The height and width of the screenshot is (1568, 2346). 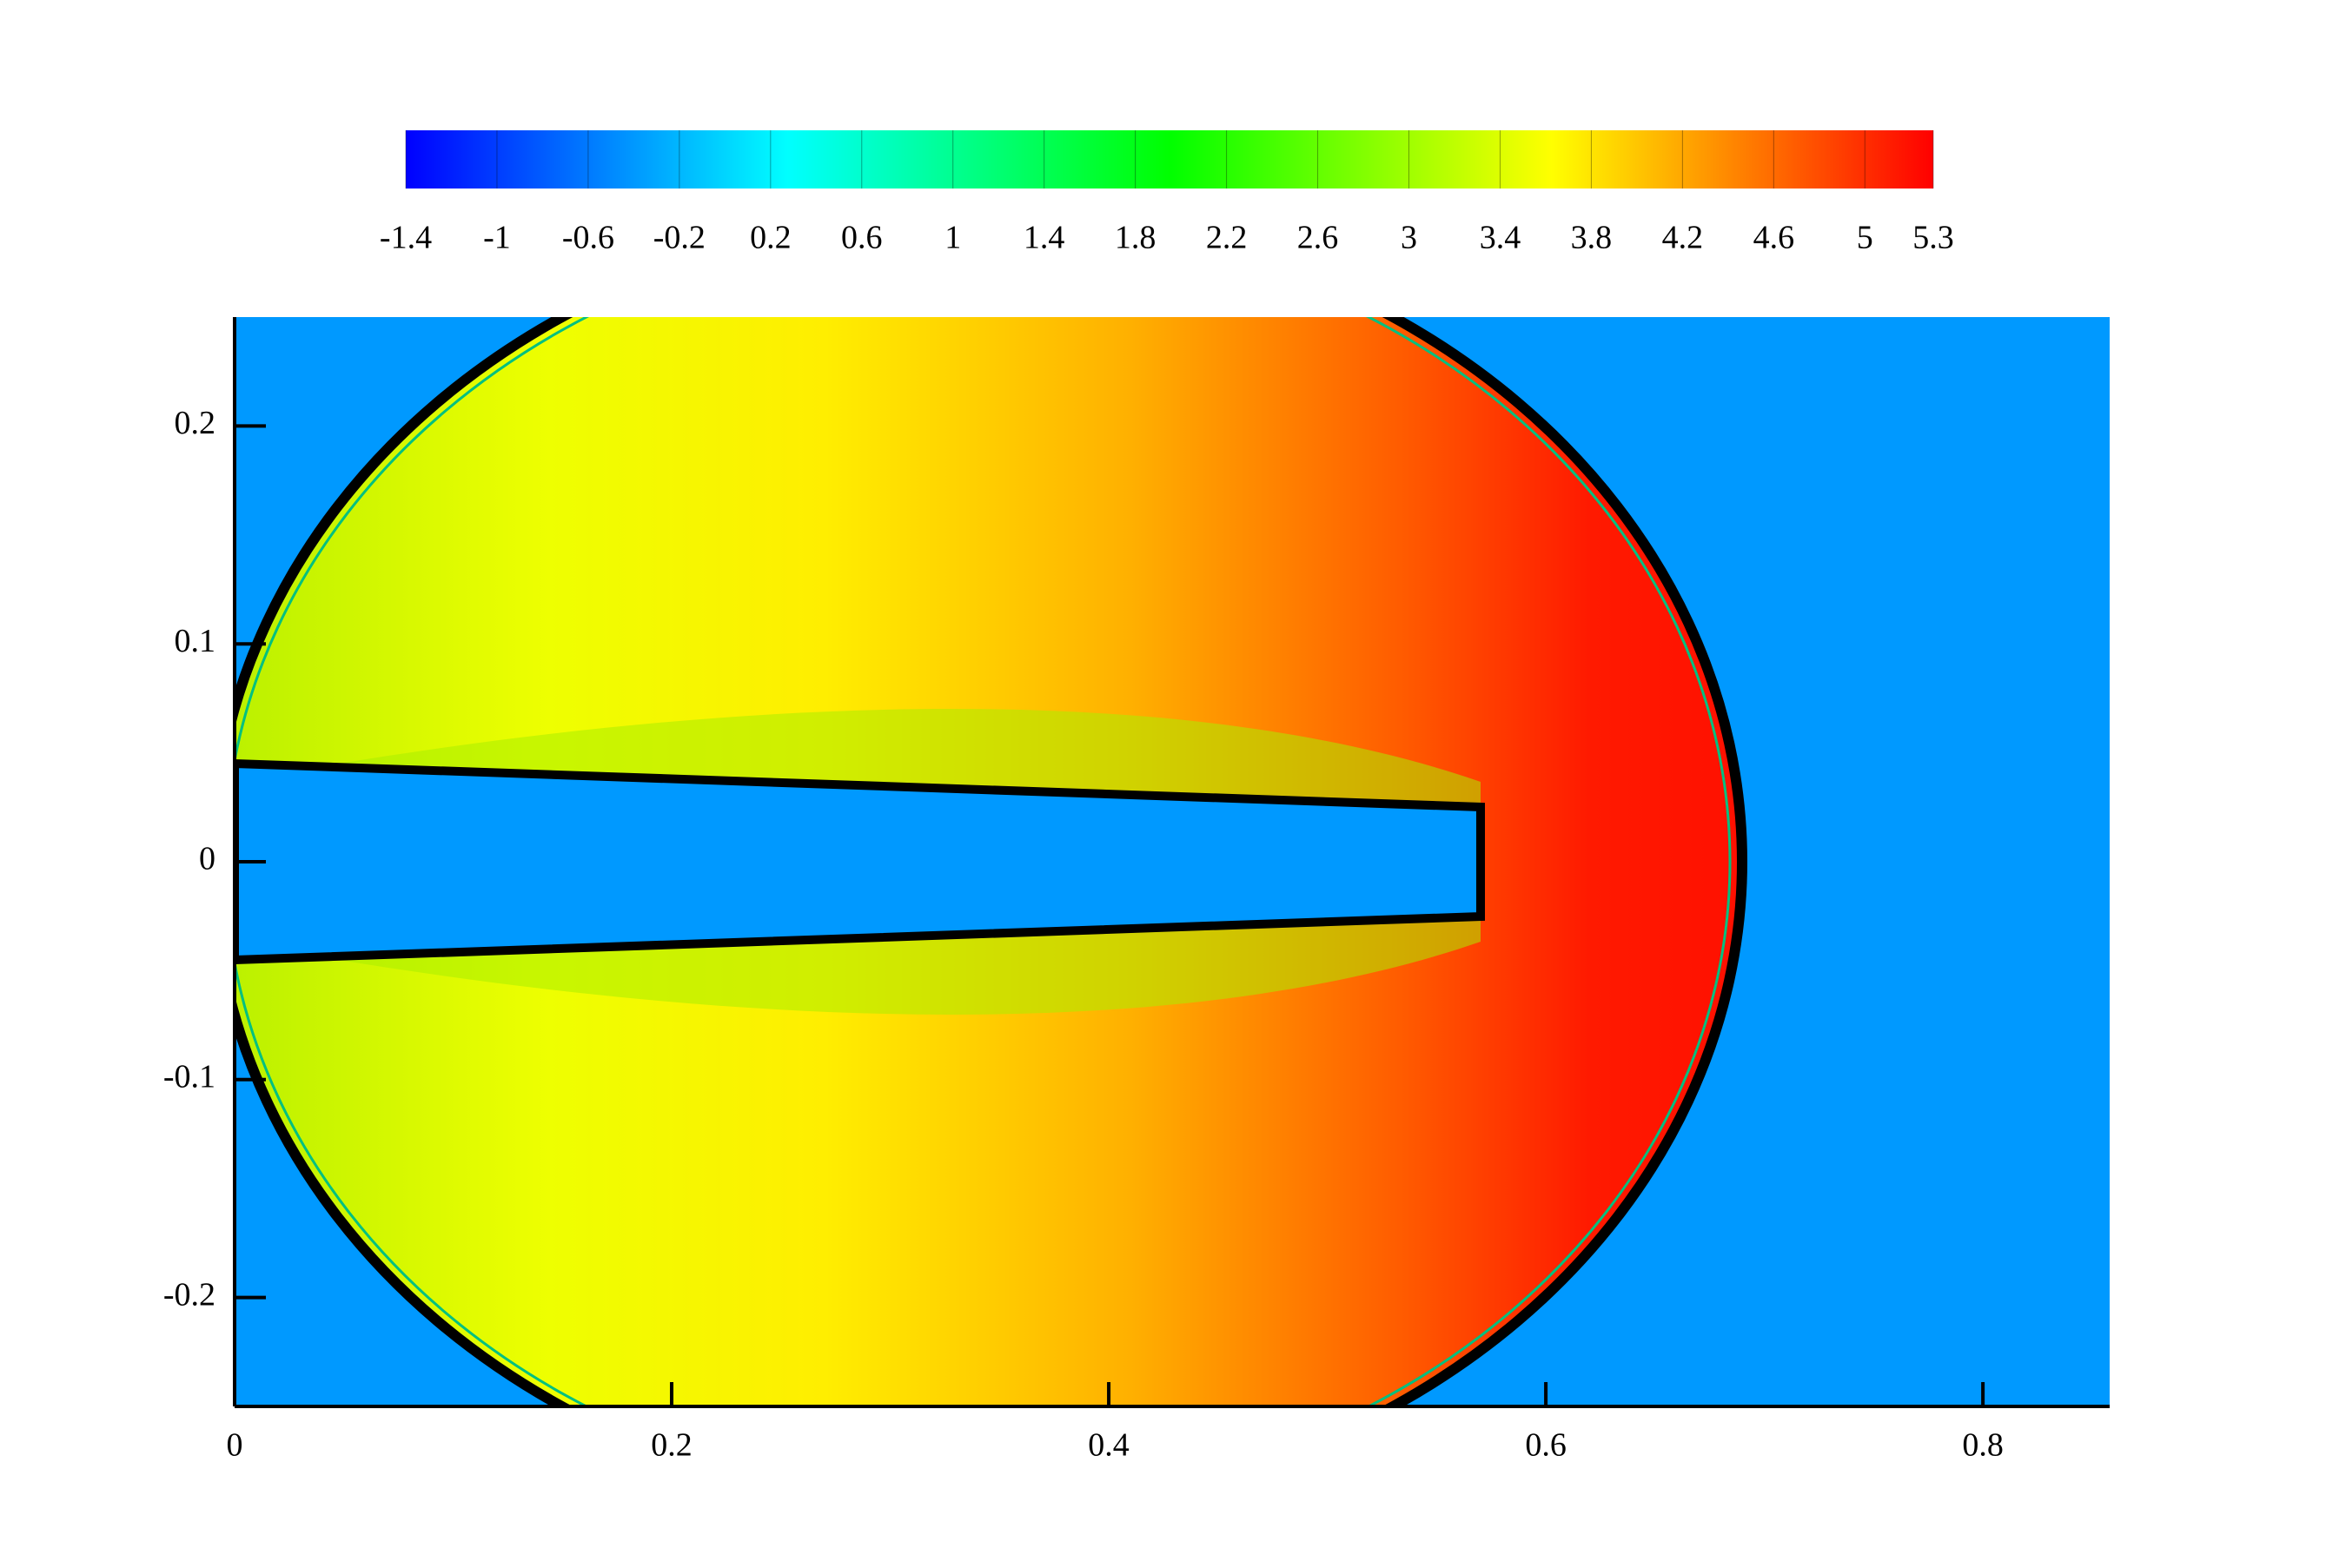 What do you see at coordinates (1683, 238) in the screenshot?
I see `colorbar-tick-label: 4.2` at bounding box center [1683, 238].